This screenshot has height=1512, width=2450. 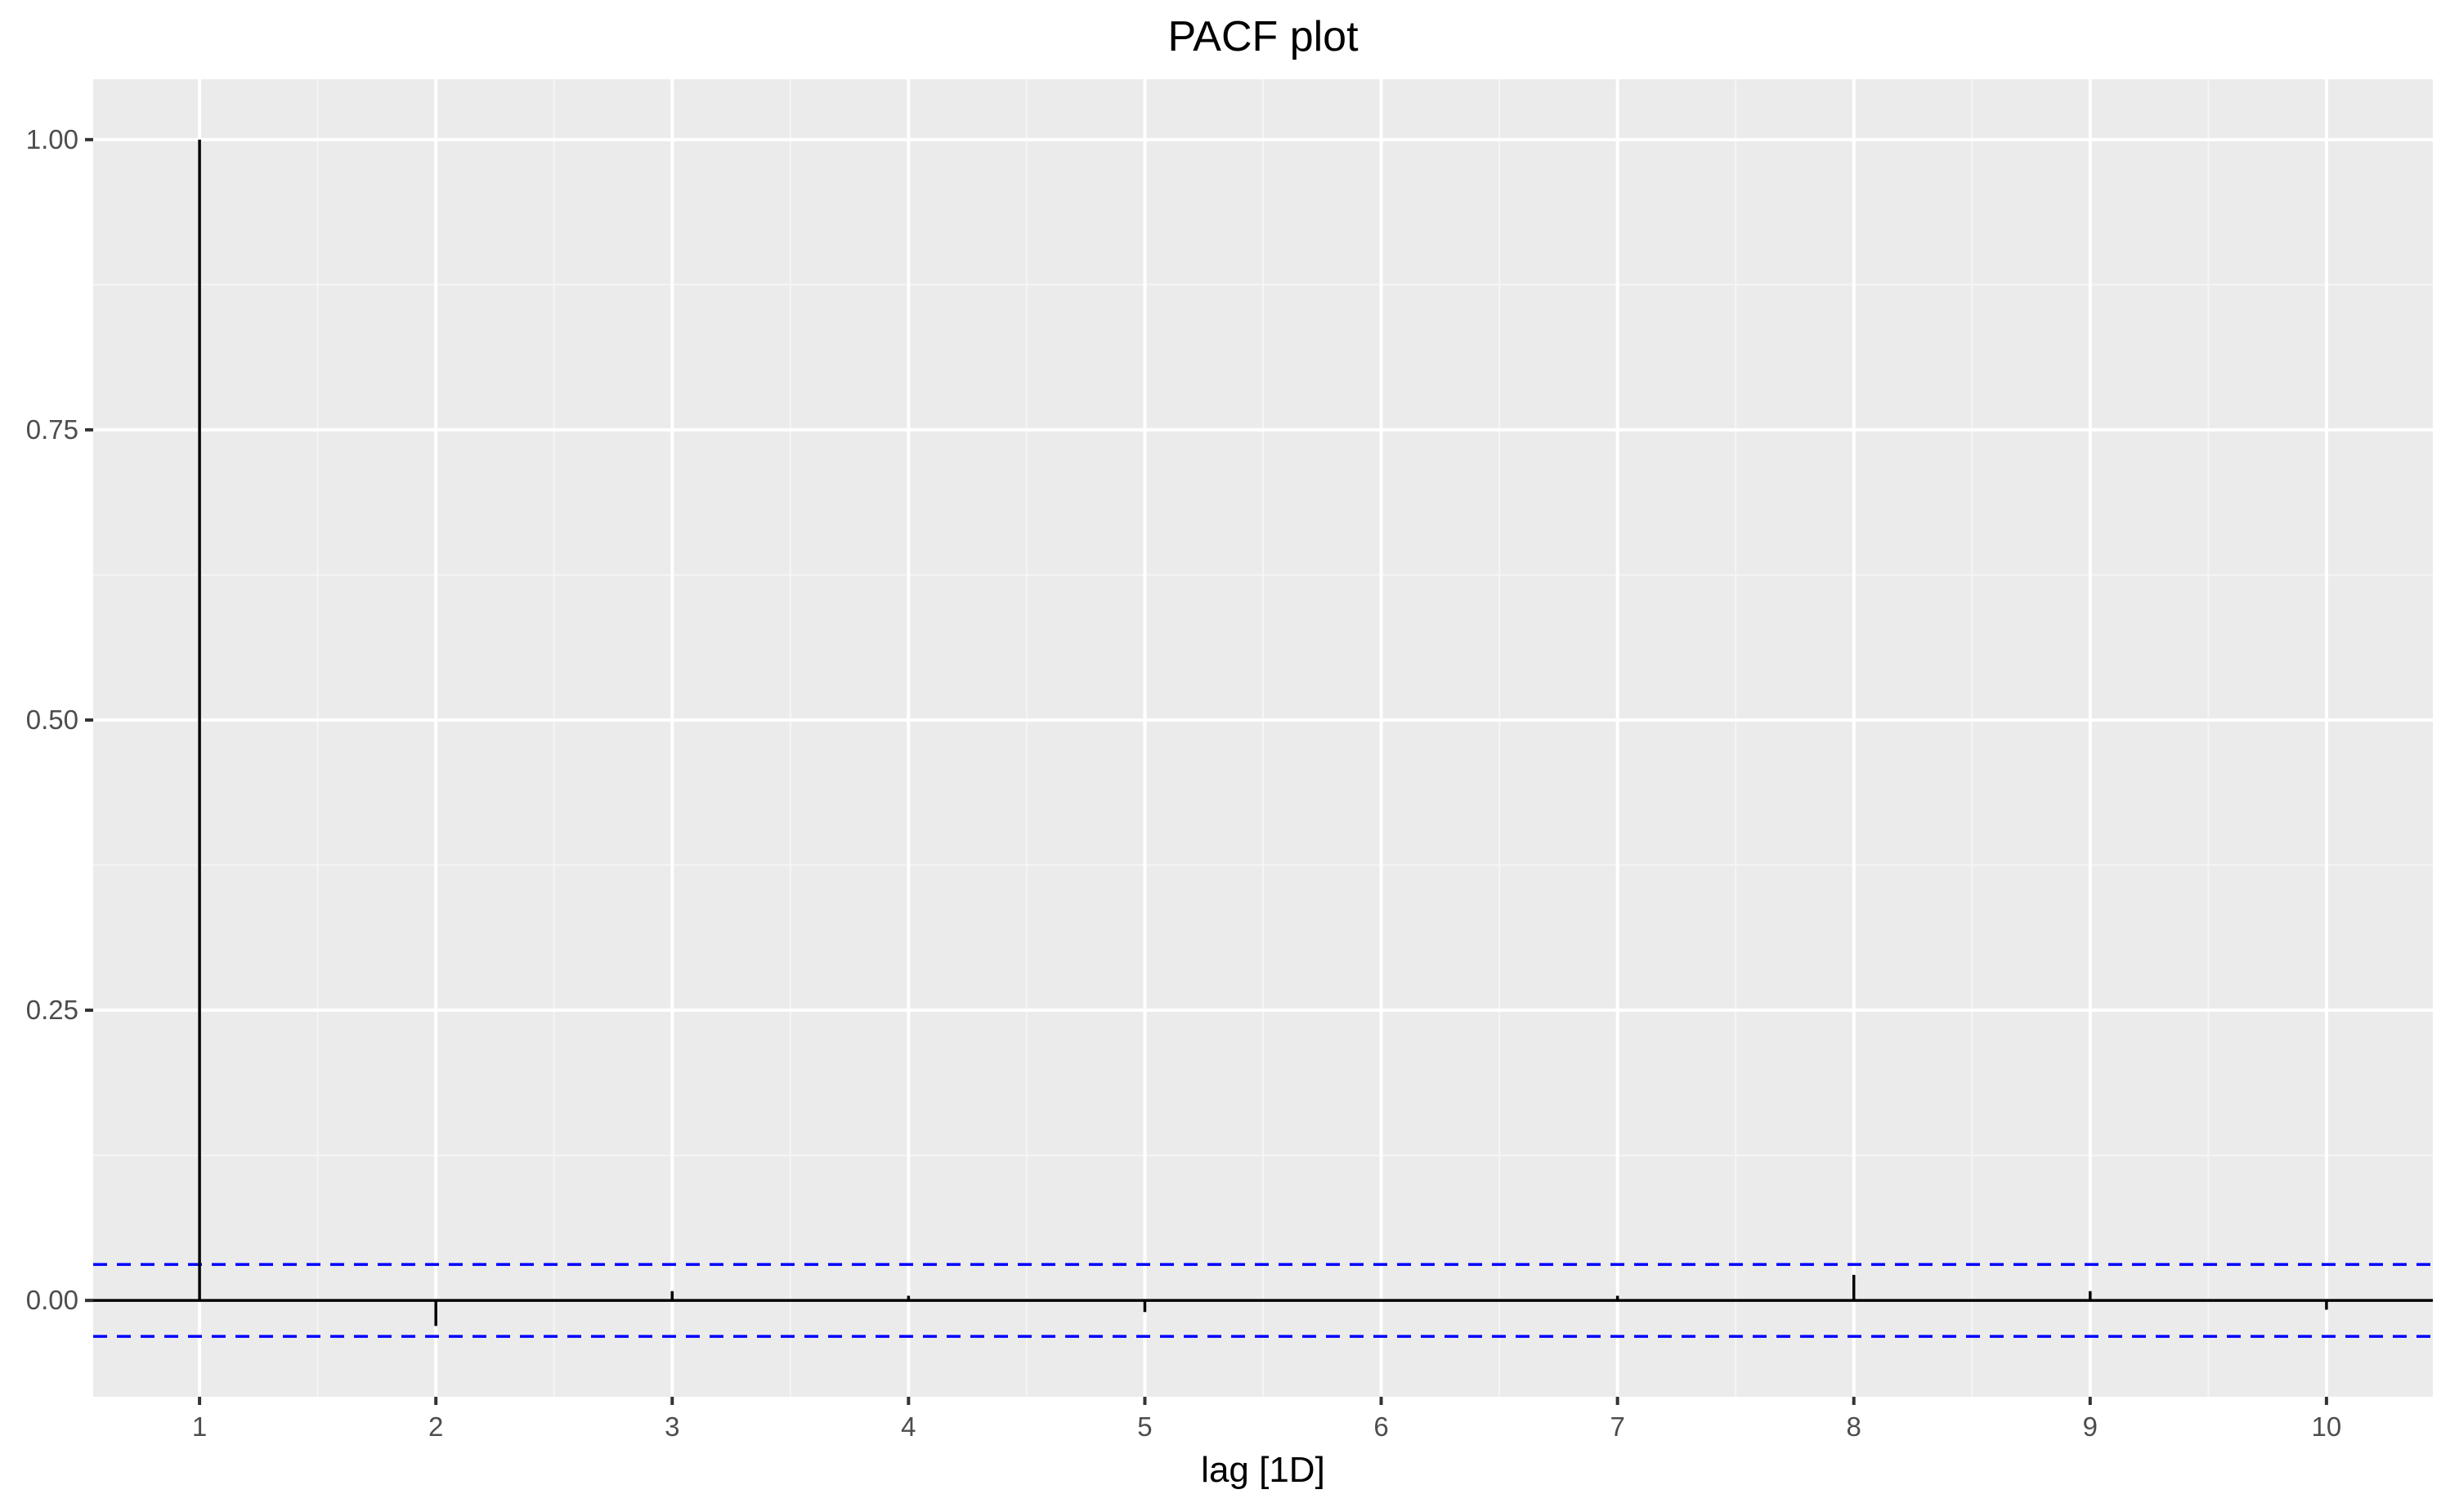 What do you see at coordinates (1854, 1426) in the screenshot?
I see `x-tick-label: 8` at bounding box center [1854, 1426].